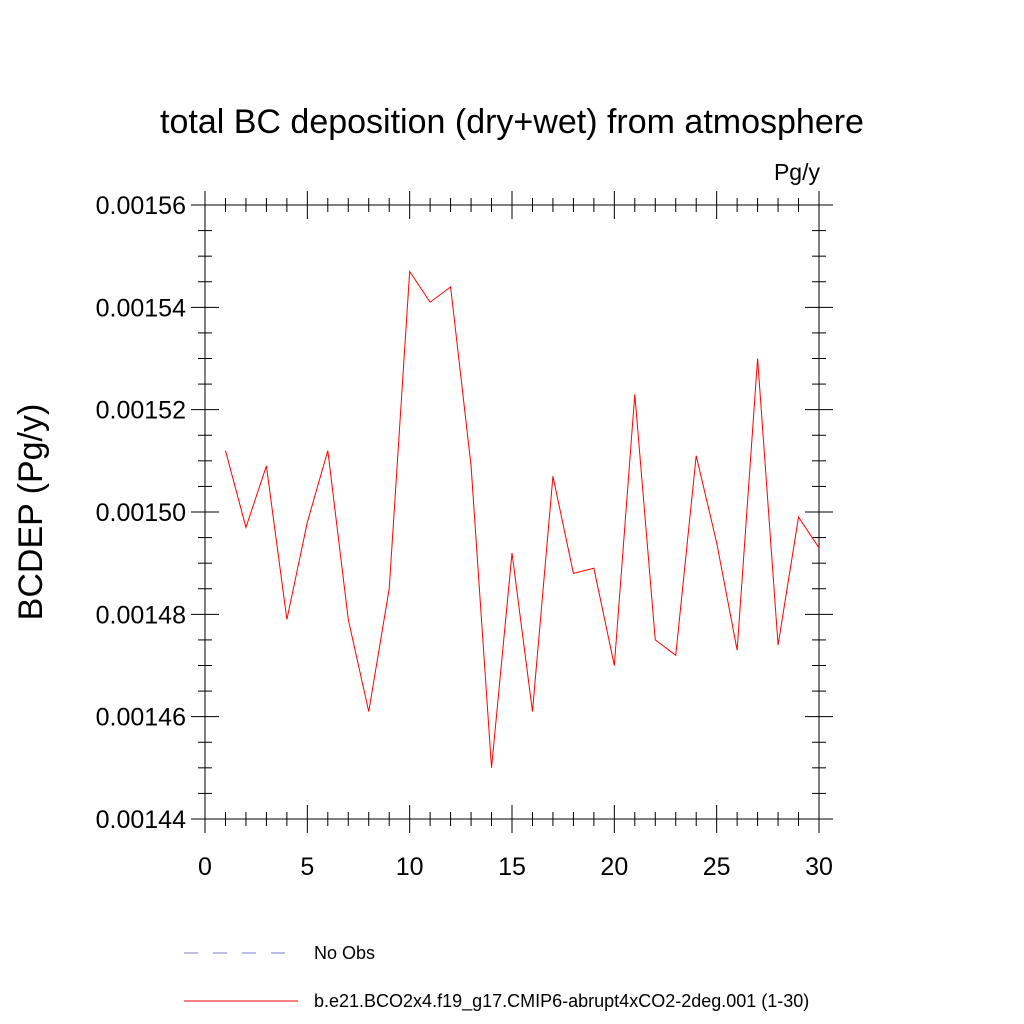 Image resolution: width=1024 pixels, height=1024 pixels. I want to click on y-tick-label: 0.00148, so click(141, 615).